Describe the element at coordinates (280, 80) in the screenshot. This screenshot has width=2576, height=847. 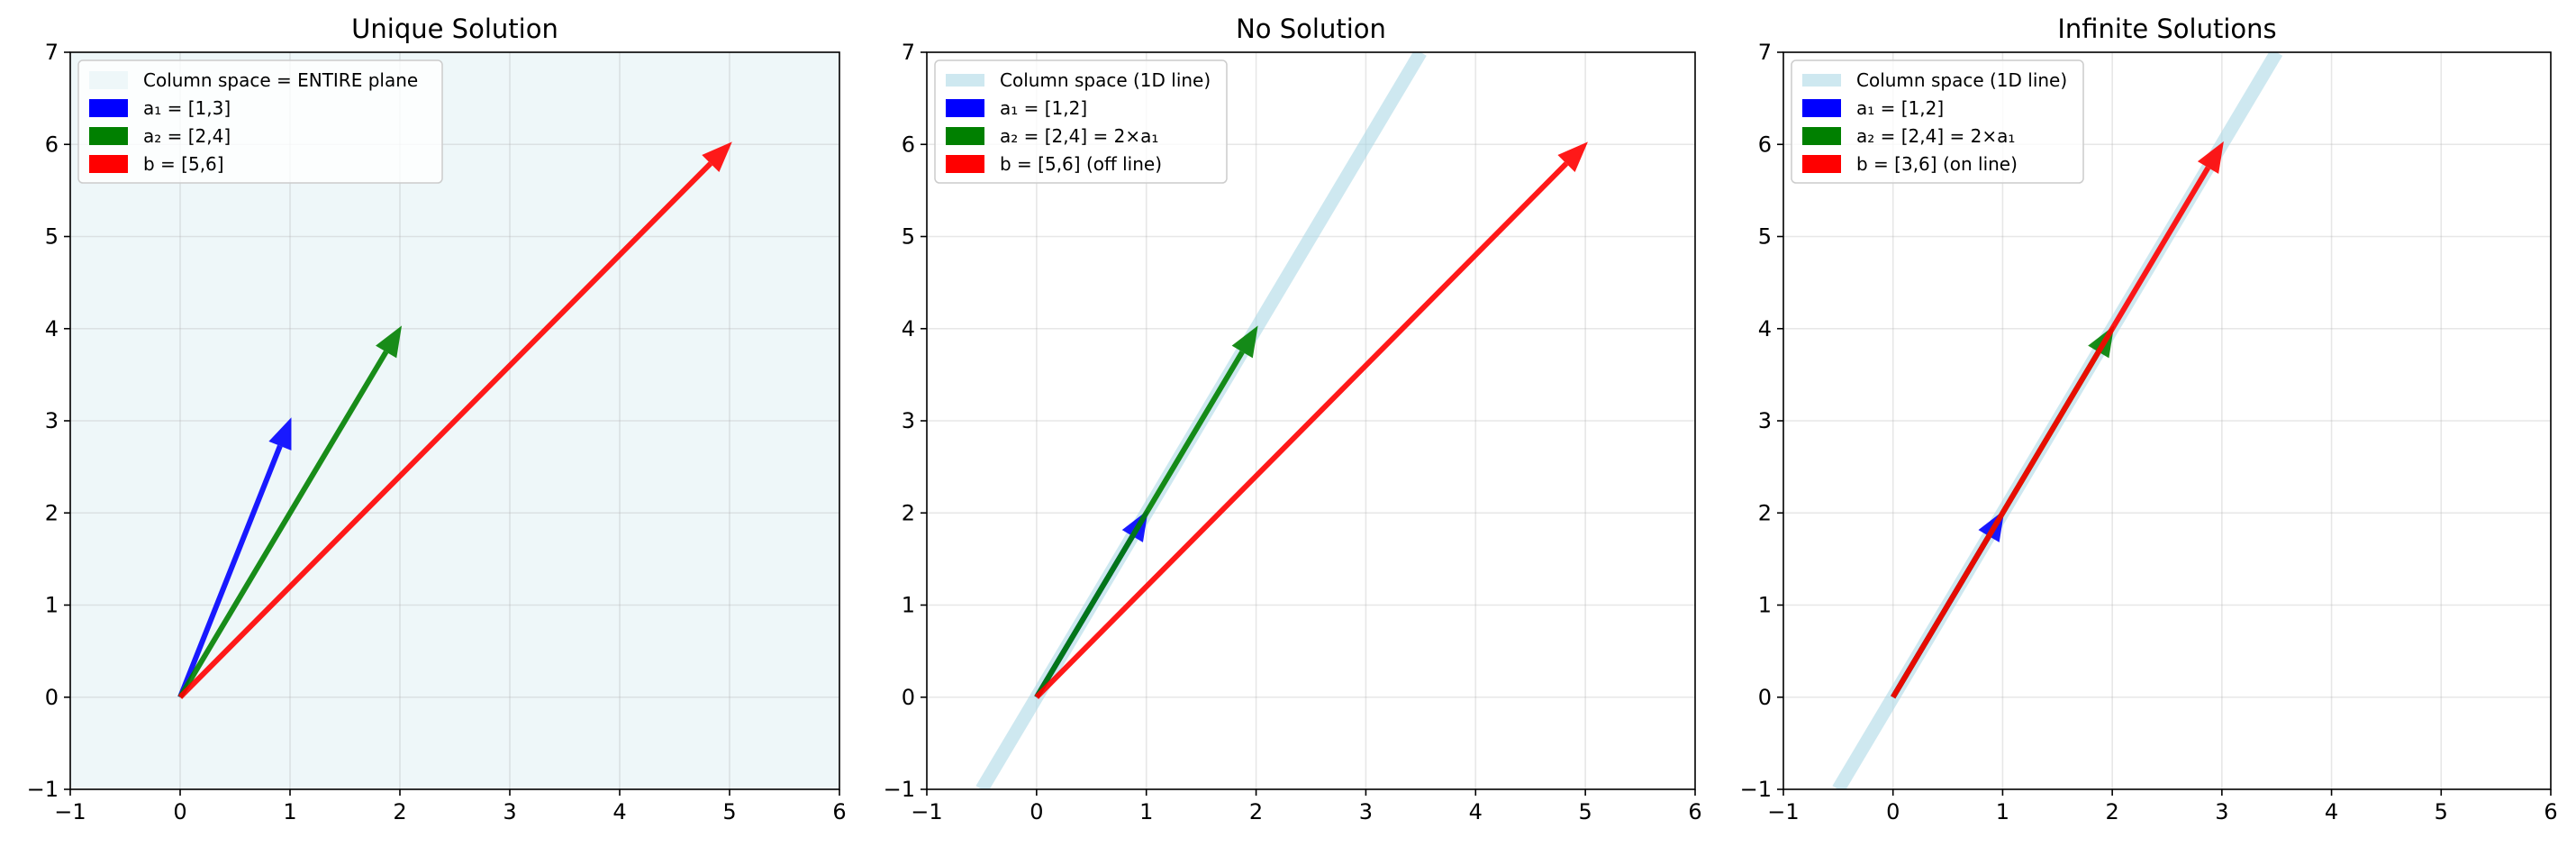
I see `legend-label: Column space = ENTIRE plane` at that location.